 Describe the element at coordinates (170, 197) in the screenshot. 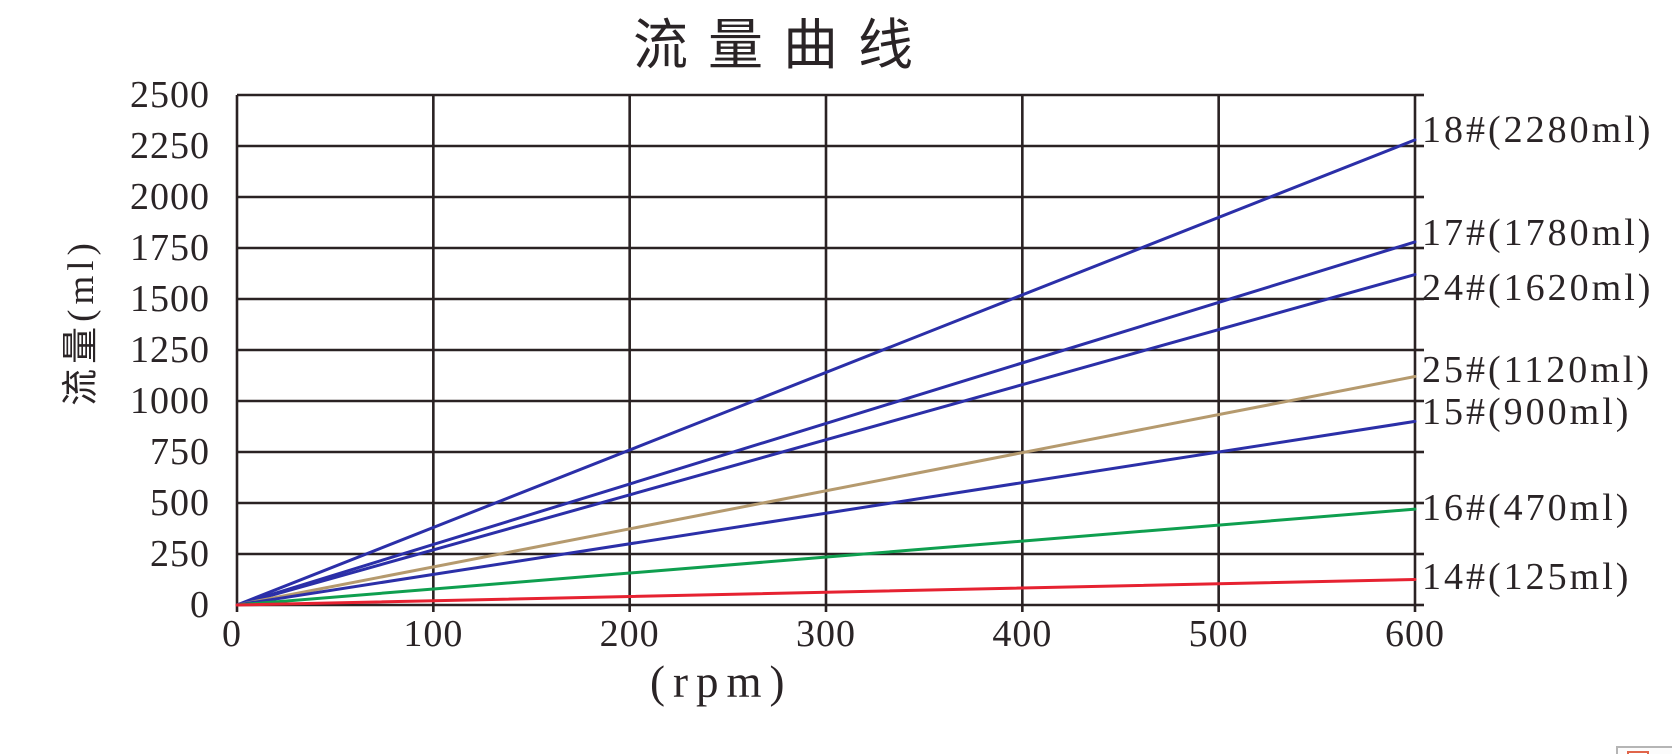

I see `y-tick-label-2000: 2000` at that location.